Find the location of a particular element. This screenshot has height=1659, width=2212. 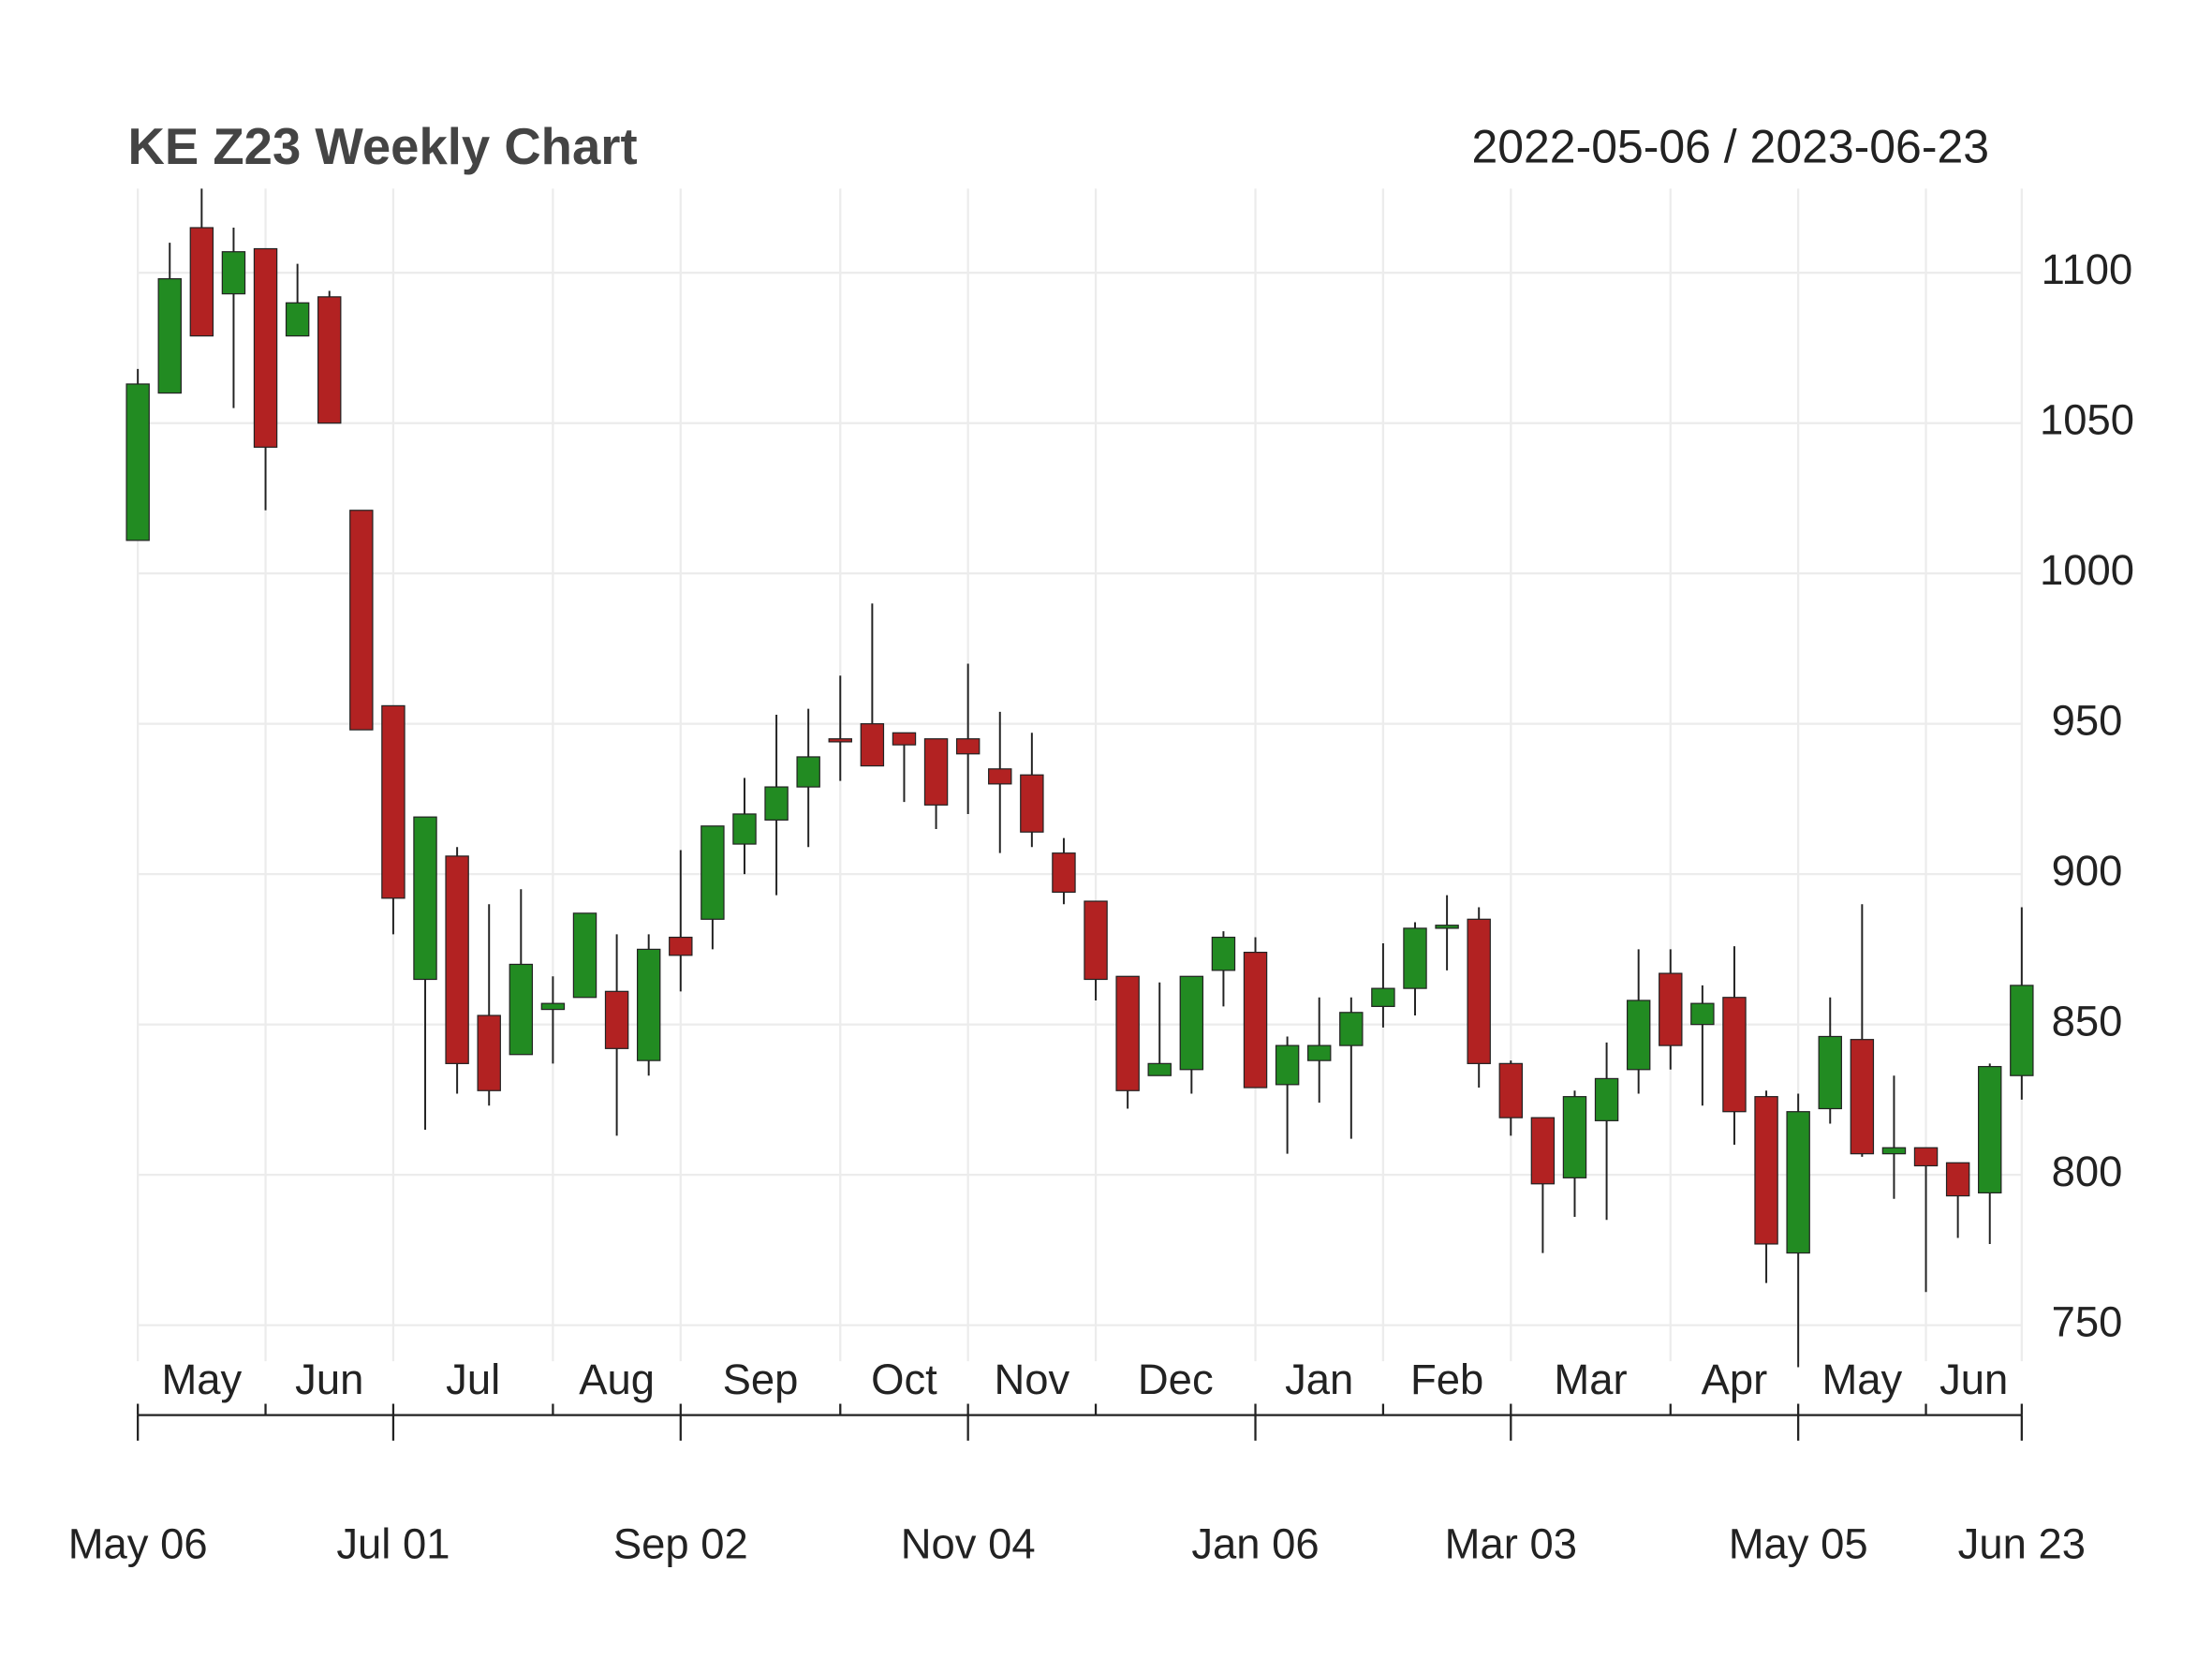

x-tick-label: Jul 01 is located at coordinates (393, 1543).